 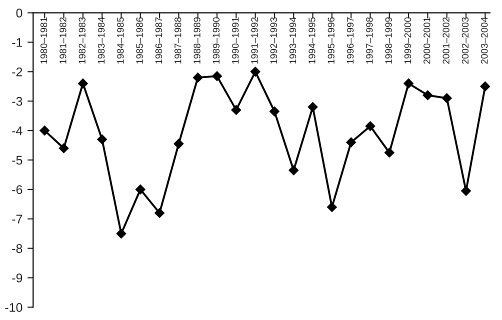 What do you see at coordinates (17, 189) in the screenshot?
I see `y-tick-label: -6` at bounding box center [17, 189].